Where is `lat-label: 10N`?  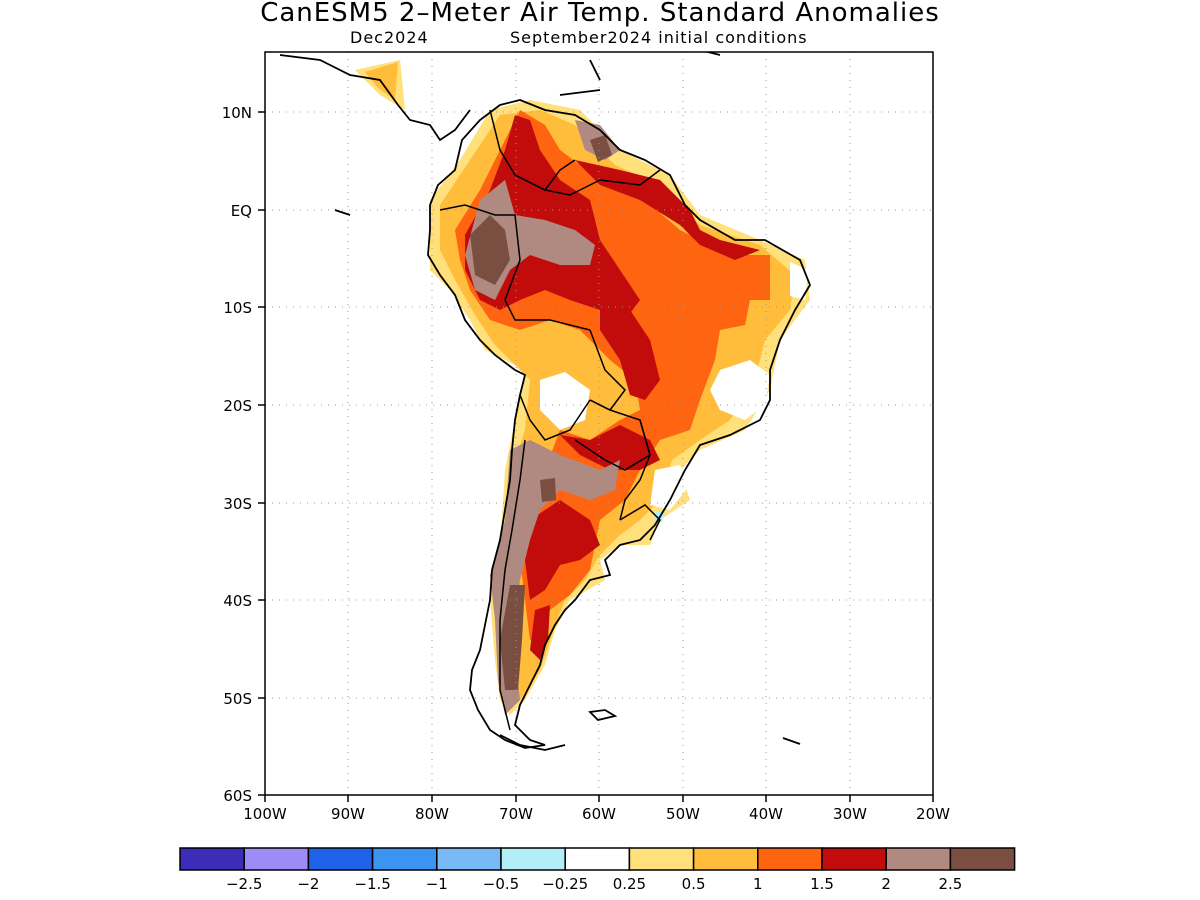
lat-label: 10N is located at coordinates (237, 113).